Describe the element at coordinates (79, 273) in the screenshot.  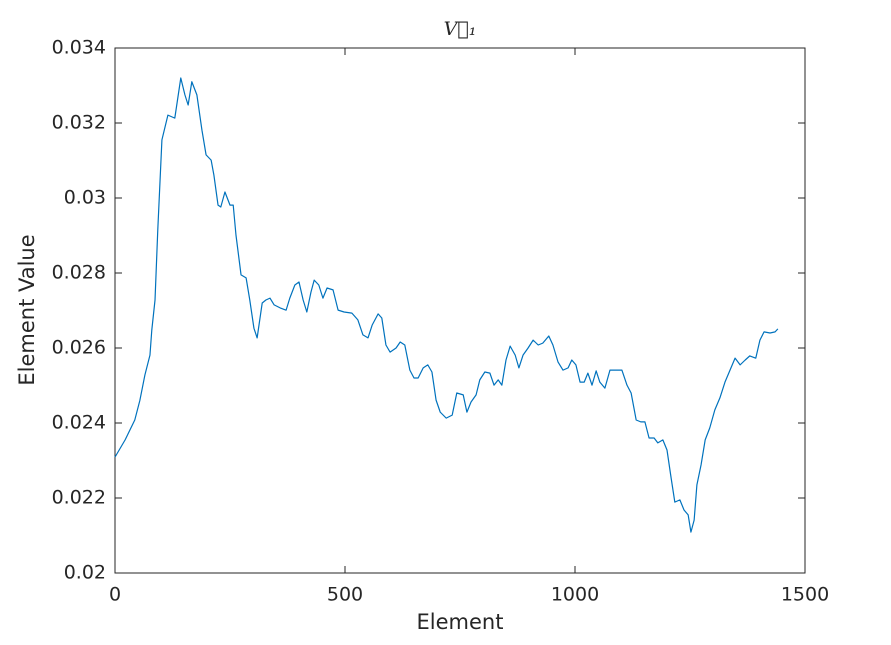
I see `y-tick-label: 0.028` at that location.